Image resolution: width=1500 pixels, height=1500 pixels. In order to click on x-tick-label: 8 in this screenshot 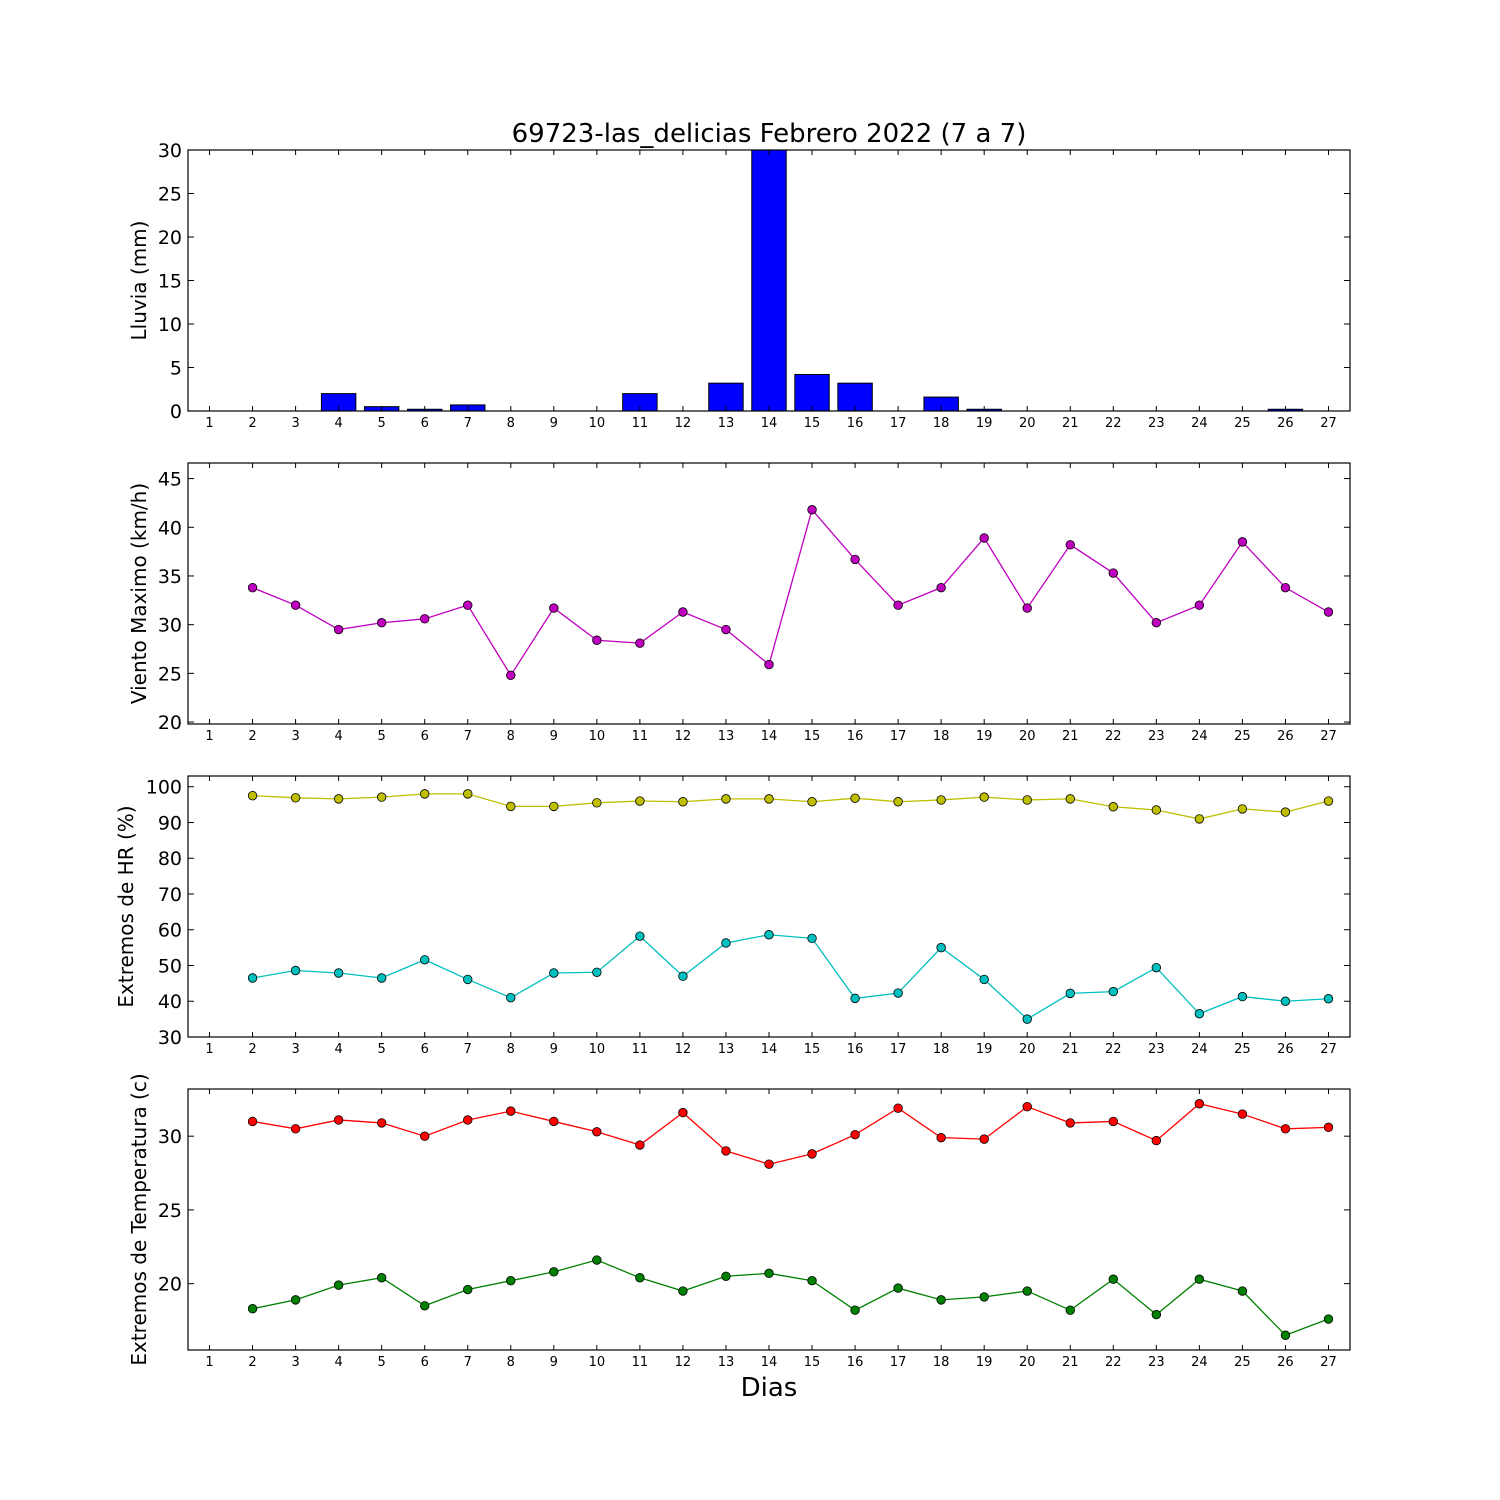, I will do `click(511, 1362)`.